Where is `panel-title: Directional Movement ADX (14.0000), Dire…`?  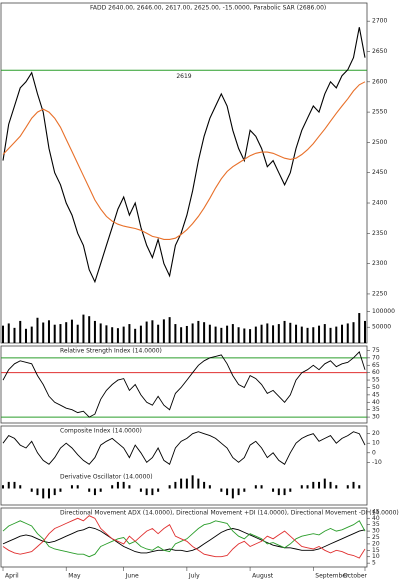 panel-title: Directional Movement ADX (14.0000), Dire… is located at coordinates (229, 513).